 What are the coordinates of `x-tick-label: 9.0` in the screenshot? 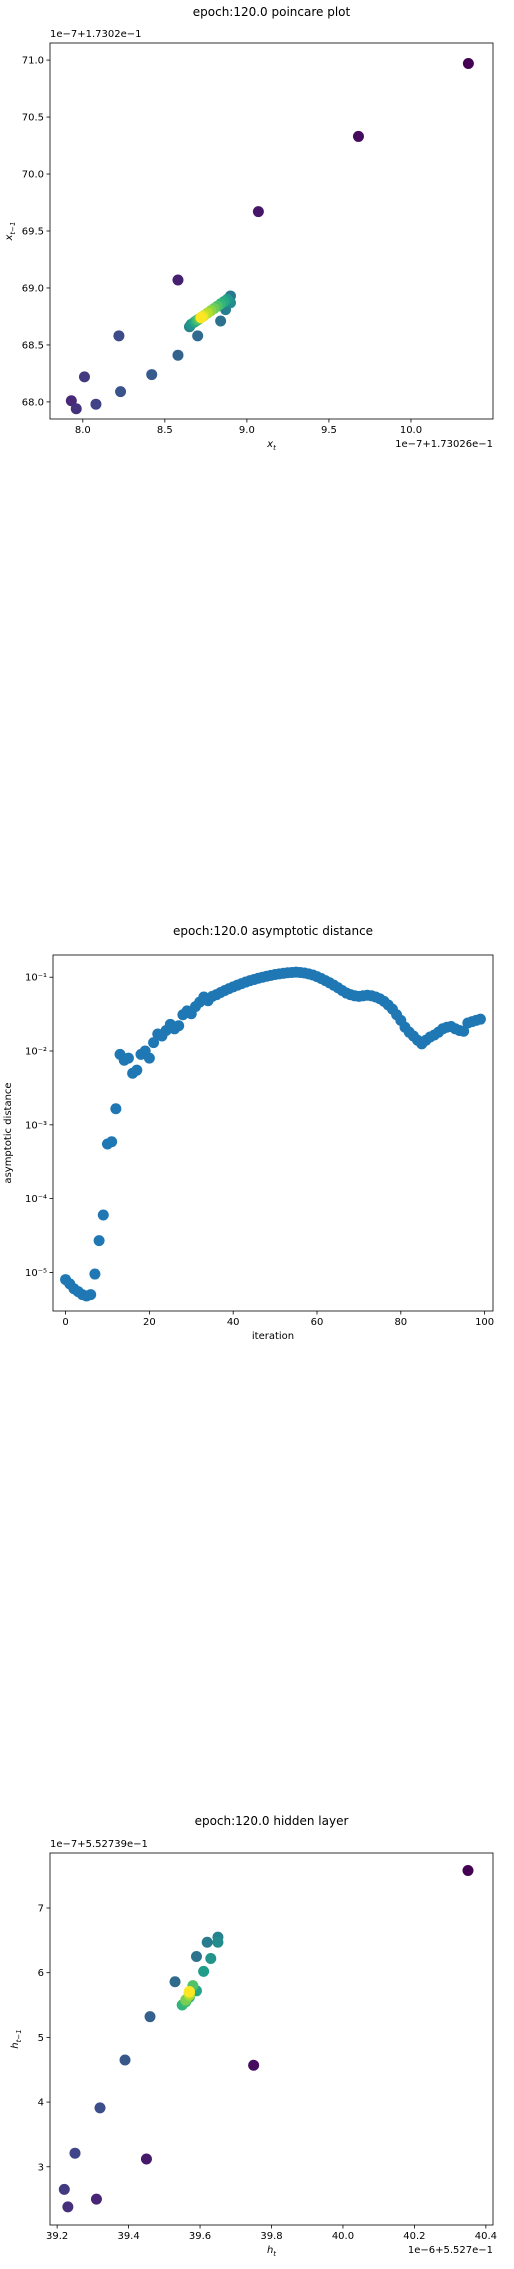 It's located at (247, 430).